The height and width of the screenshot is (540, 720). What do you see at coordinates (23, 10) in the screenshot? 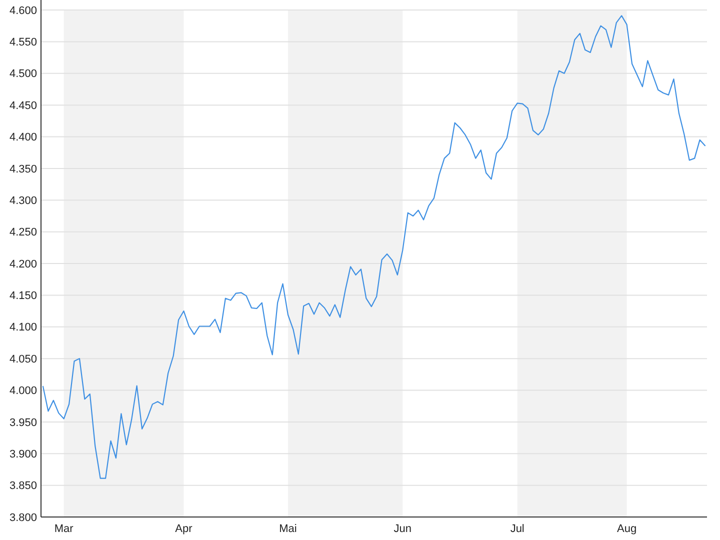
I see `y-tick-label: 4.600` at bounding box center [23, 10].